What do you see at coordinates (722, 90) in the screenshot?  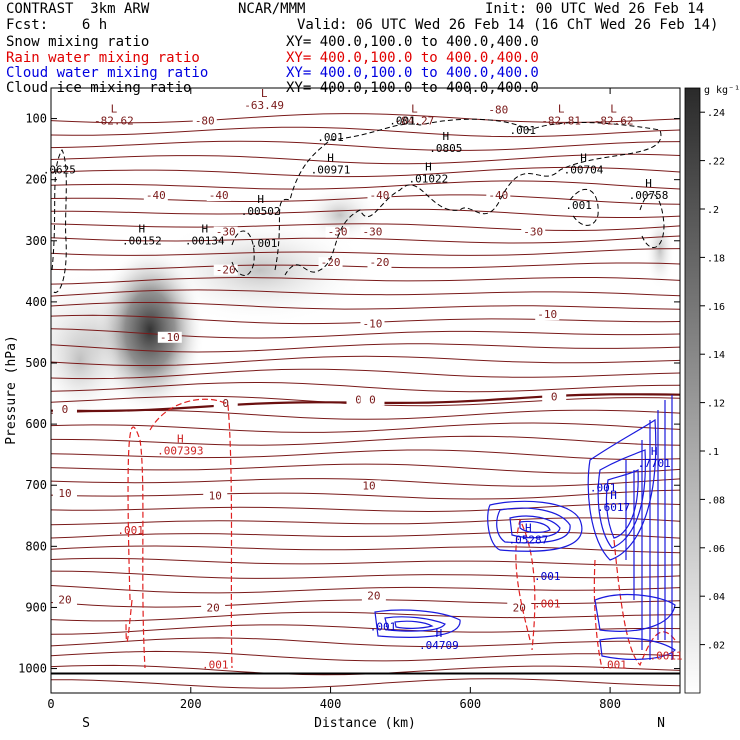 I see `colorbar-units: g kg⁻¹` at bounding box center [722, 90].